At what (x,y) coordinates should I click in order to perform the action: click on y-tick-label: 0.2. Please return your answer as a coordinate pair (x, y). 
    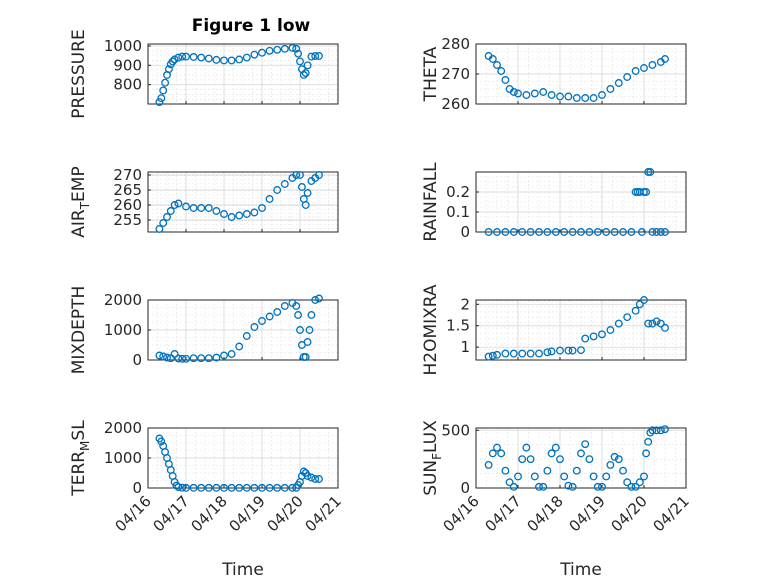
    Looking at the image, I should click on (458, 192).